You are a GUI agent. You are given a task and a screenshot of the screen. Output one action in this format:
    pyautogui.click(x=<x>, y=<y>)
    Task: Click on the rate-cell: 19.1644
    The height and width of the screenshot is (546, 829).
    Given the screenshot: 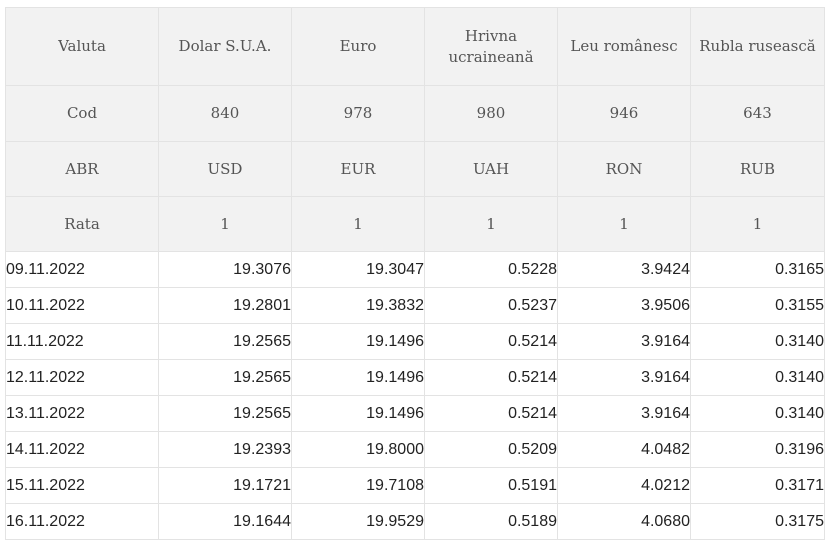 What is the action you would take?
    pyautogui.click(x=225, y=521)
    